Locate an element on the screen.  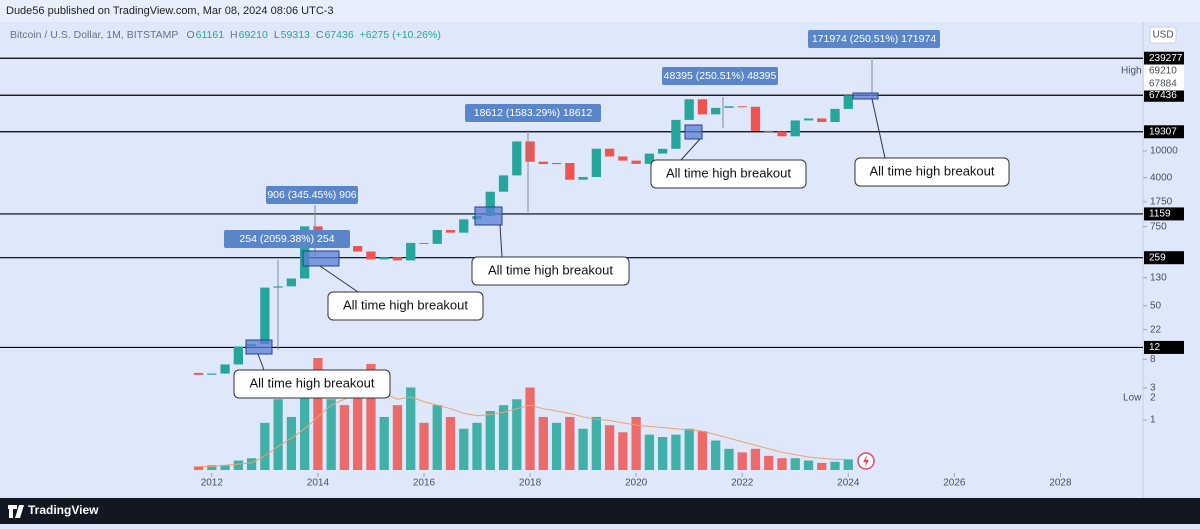
x-tick-label: 2018 is located at coordinates (530, 483).